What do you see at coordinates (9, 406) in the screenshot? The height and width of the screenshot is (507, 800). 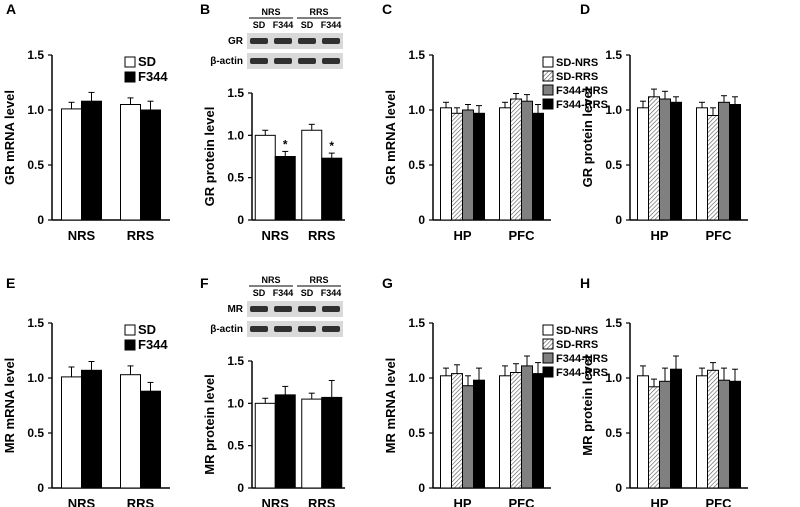 I see `panel-e-y-label: MR mRNA level` at bounding box center [9, 406].